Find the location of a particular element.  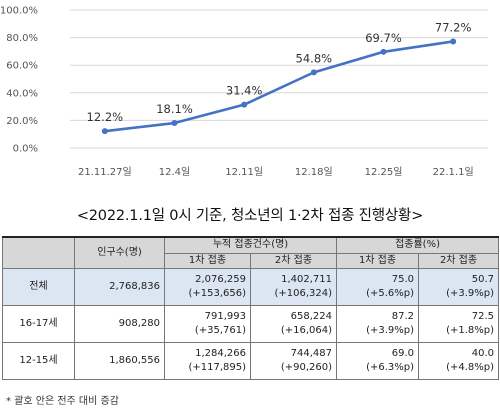

cell-dose2: 1,402,711 (+106,324) is located at coordinates (293, 286).